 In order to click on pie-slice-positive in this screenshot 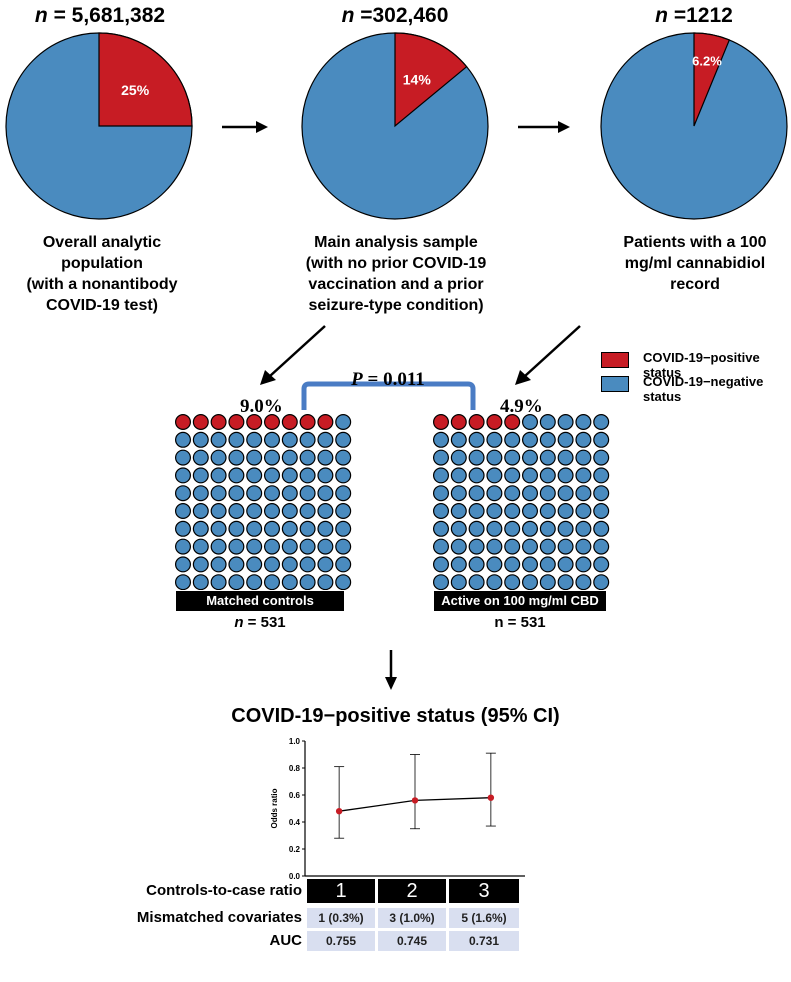, I will do `click(431, 80)`.